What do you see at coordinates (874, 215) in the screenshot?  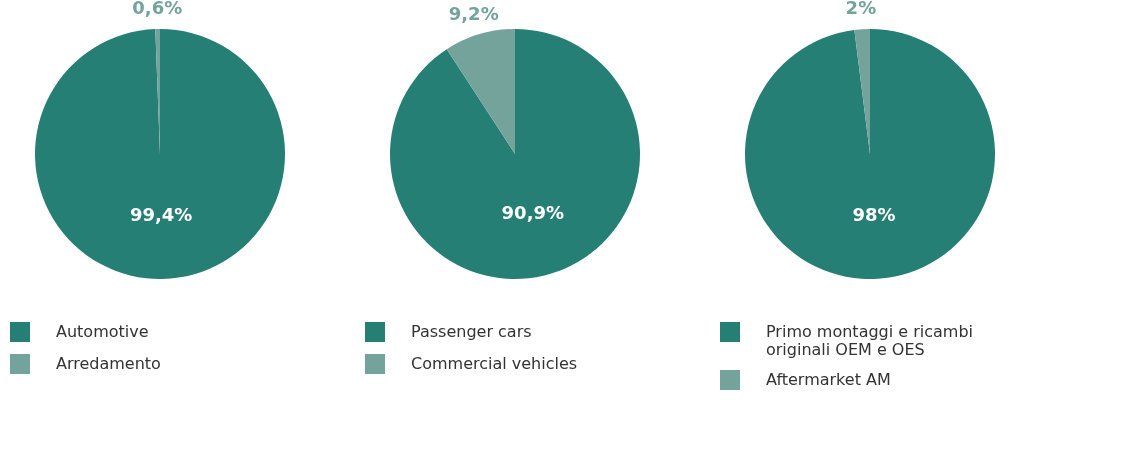 I see `data-label: 98%` at bounding box center [874, 215].